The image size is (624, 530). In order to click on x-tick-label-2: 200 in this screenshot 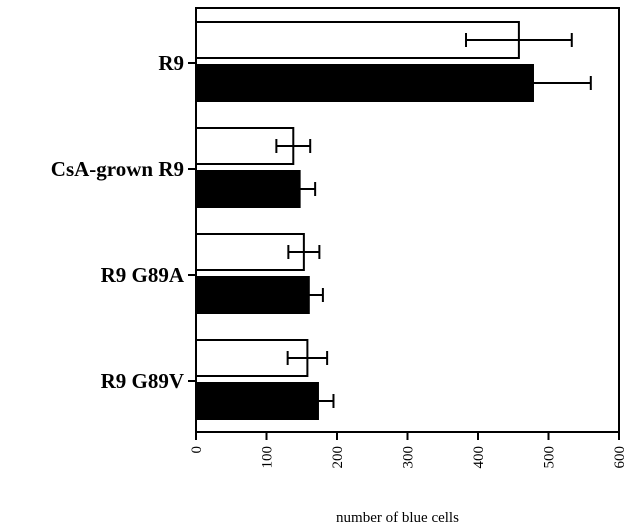, I will do `click(338, 457)`.